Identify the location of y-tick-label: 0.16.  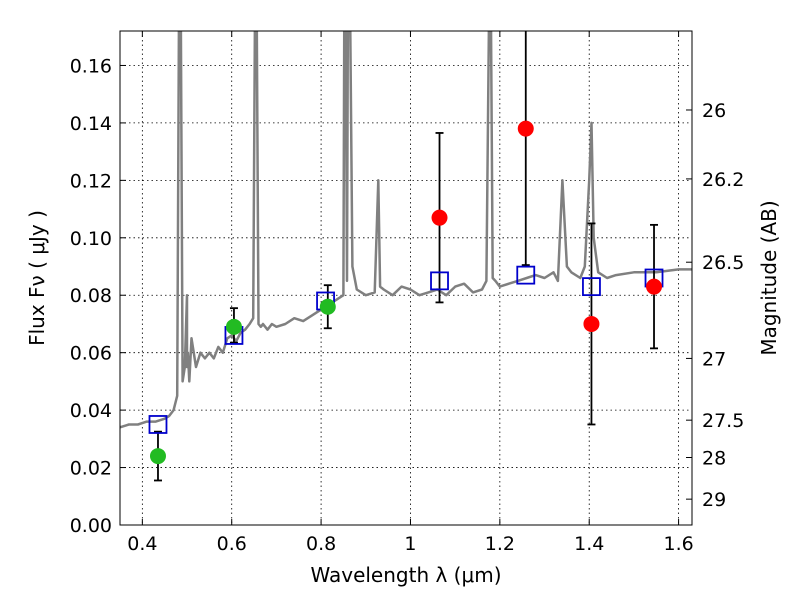
(91, 66).